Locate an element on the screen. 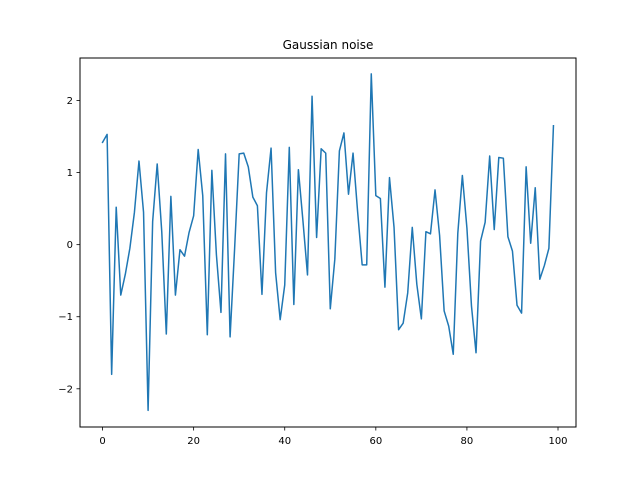  y-tick-label: −1 is located at coordinates (65, 317).